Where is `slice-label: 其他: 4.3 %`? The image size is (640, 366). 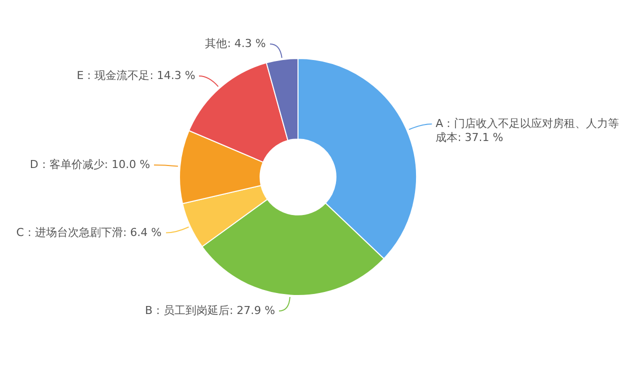 slice-label: 其他: 4.3 % is located at coordinates (235, 43).